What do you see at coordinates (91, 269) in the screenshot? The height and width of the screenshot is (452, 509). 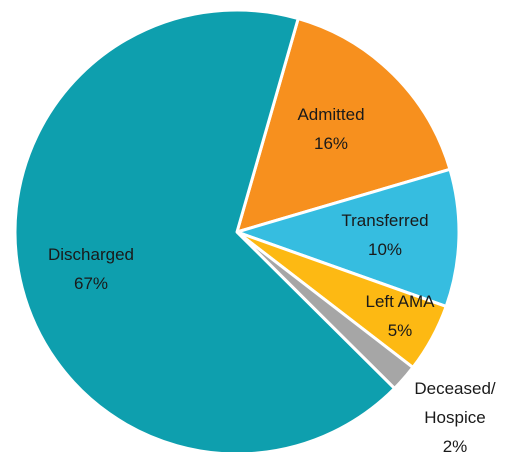 I see `slice-label: Discharged 67%` at bounding box center [91, 269].